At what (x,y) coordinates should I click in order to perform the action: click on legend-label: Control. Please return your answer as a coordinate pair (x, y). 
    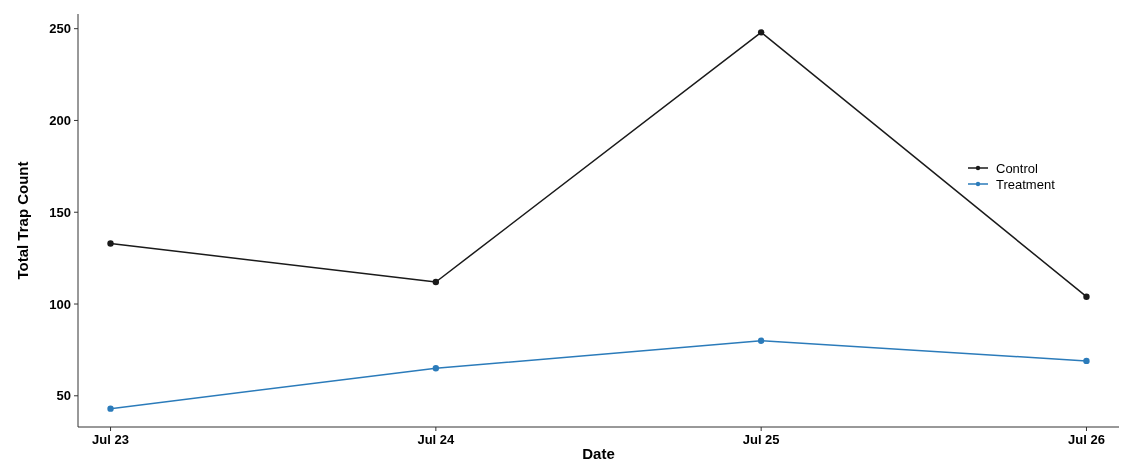
    Looking at the image, I should click on (1017, 168).